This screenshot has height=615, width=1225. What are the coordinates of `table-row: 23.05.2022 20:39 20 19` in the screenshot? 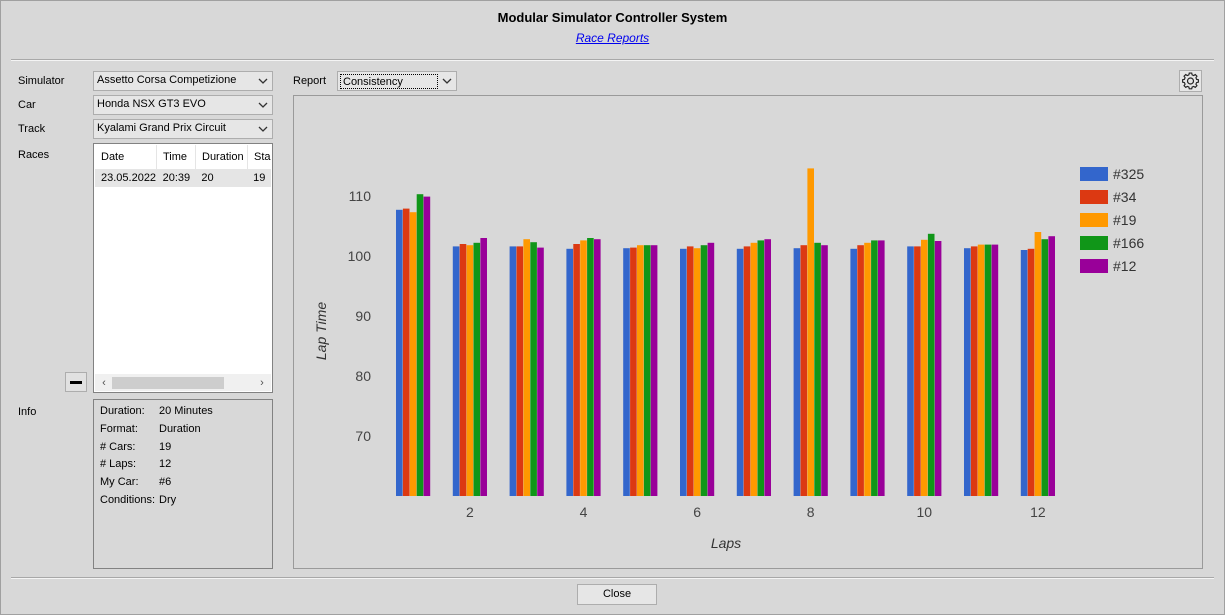 It's located at (183, 178).